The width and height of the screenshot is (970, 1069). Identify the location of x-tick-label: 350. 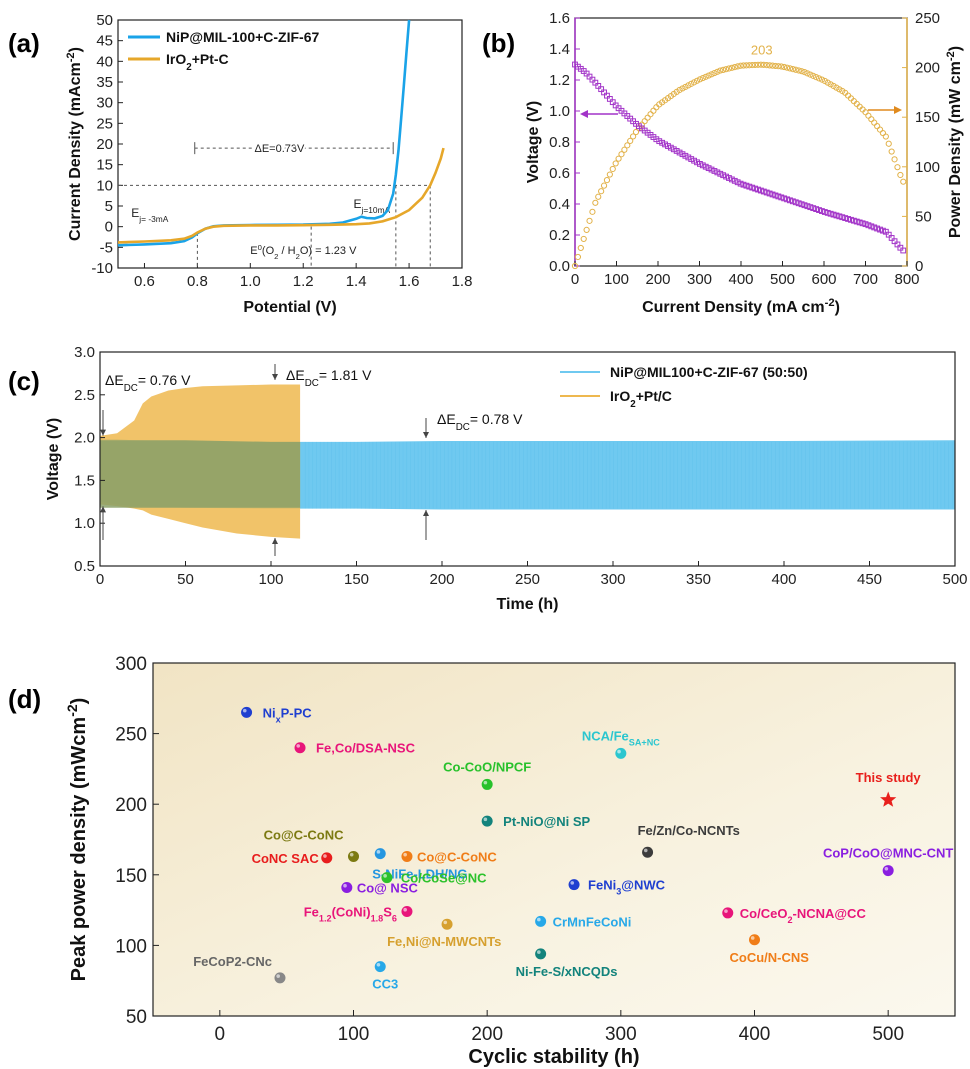
(698, 579).